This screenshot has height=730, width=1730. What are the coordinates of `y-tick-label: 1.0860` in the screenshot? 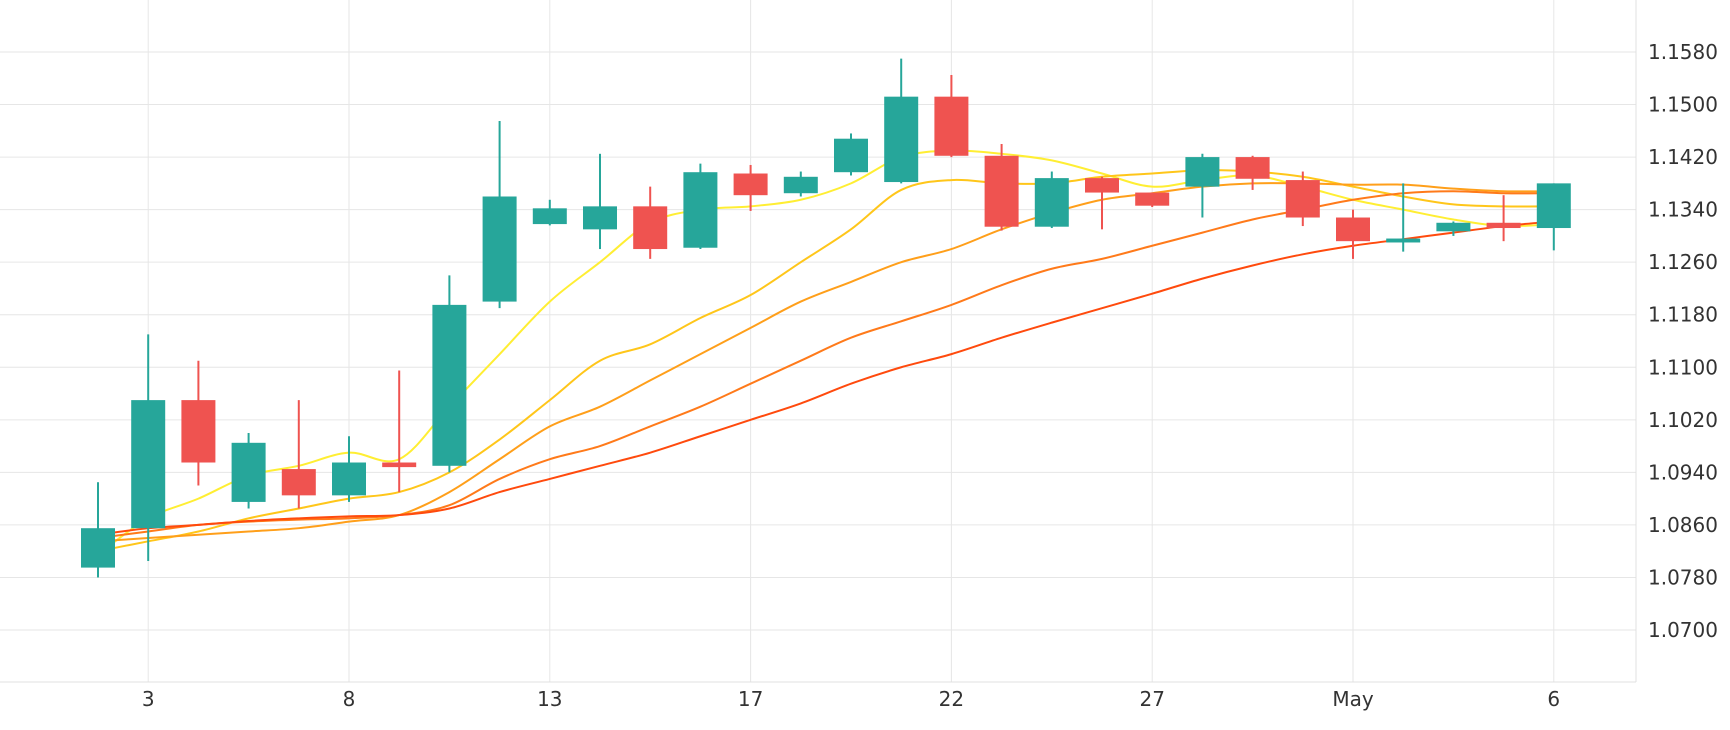 It's located at (1683, 525).